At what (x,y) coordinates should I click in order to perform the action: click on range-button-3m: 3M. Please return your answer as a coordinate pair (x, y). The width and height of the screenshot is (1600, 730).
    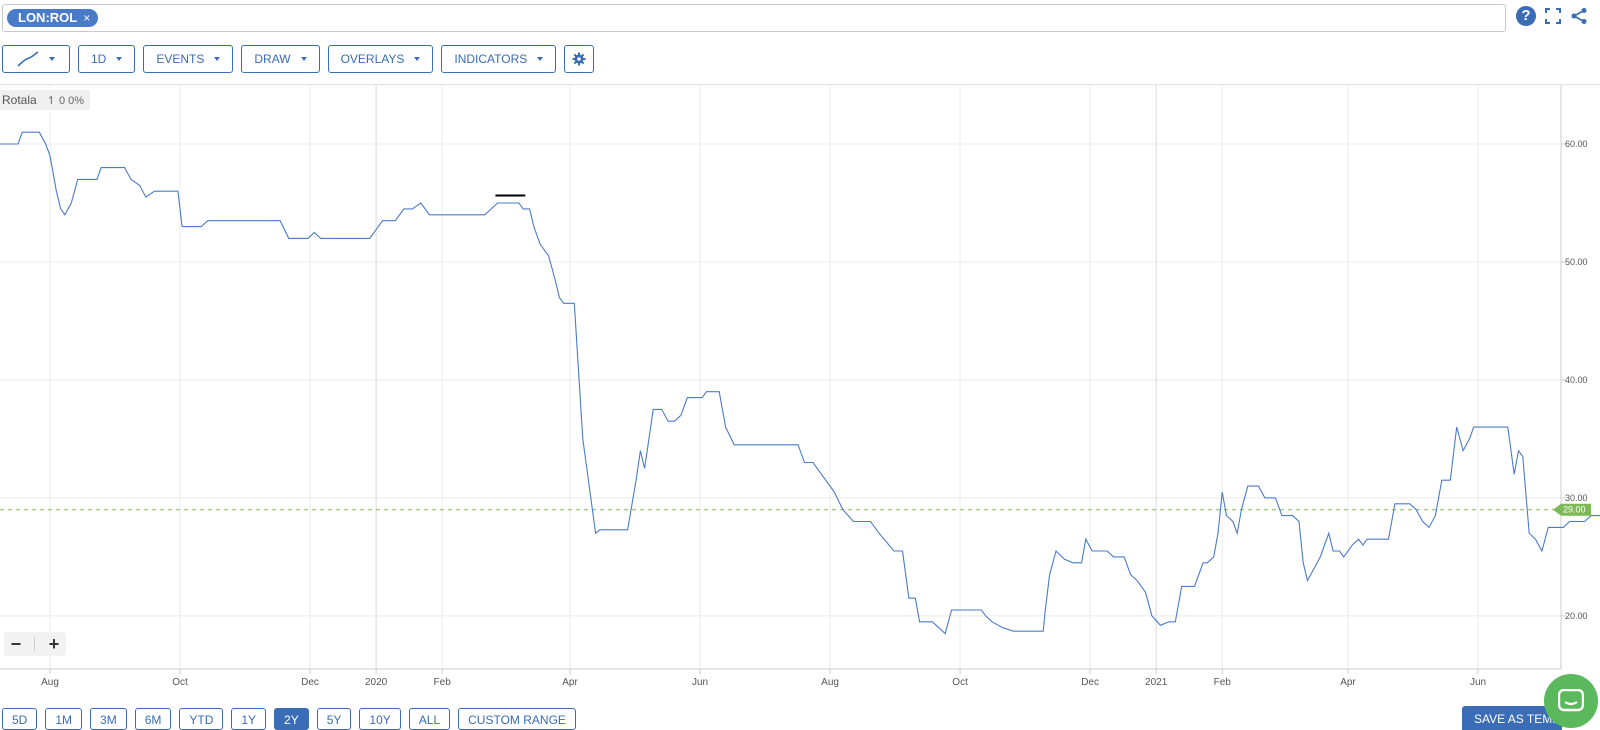
    Looking at the image, I should click on (108, 719).